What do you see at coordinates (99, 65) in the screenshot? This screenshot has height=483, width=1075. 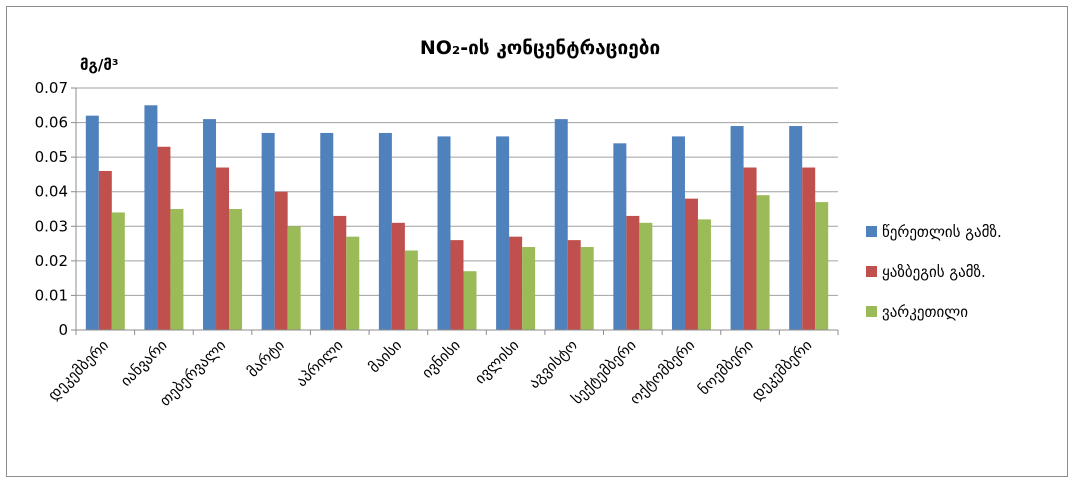 I see `y-axis-unit-label: მგ/მ³` at bounding box center [99, 65].